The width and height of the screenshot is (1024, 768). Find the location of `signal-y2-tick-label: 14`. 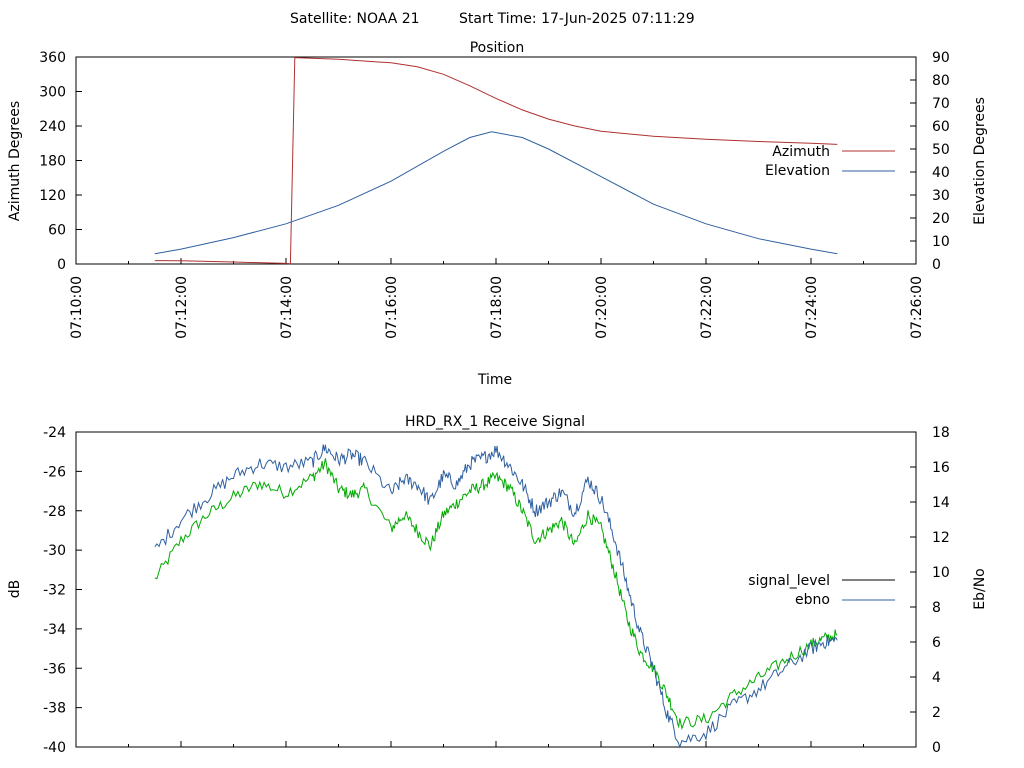

signal-y2-tick-label: 14 is located at coordinates (941, 503).